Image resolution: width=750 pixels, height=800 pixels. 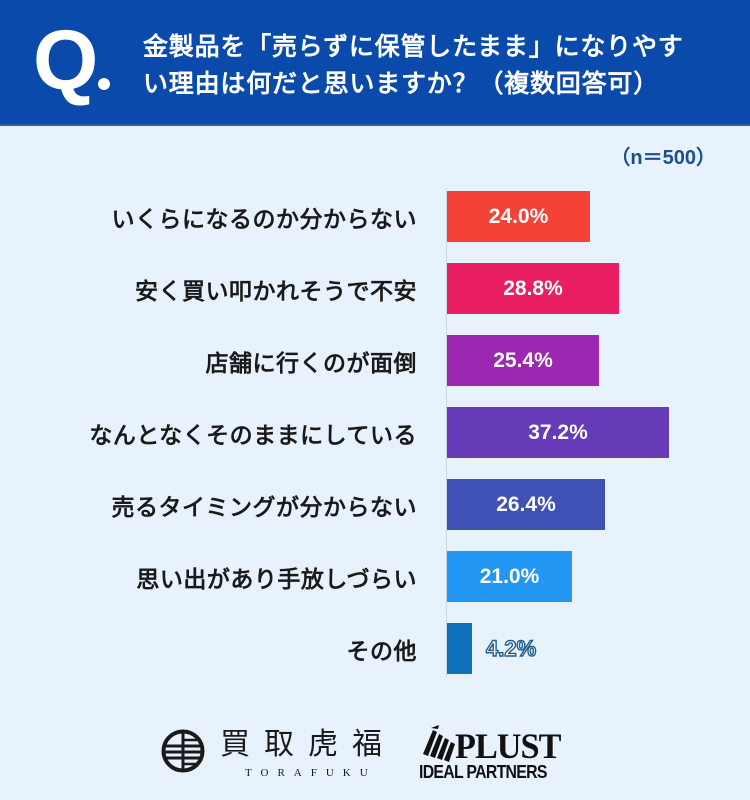 I want to click on plust-logo-icon, so click(x=439, y=743).